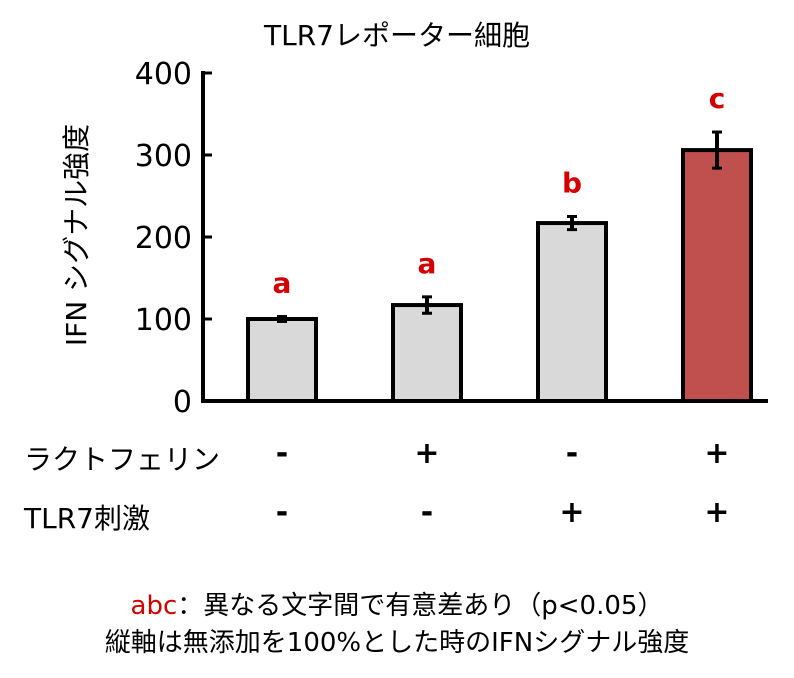 This screenshot has width=794, height=678. Describe the element at coordinates (163, 156) in the screenshot. I see `y-tick-label: 300` at that location.